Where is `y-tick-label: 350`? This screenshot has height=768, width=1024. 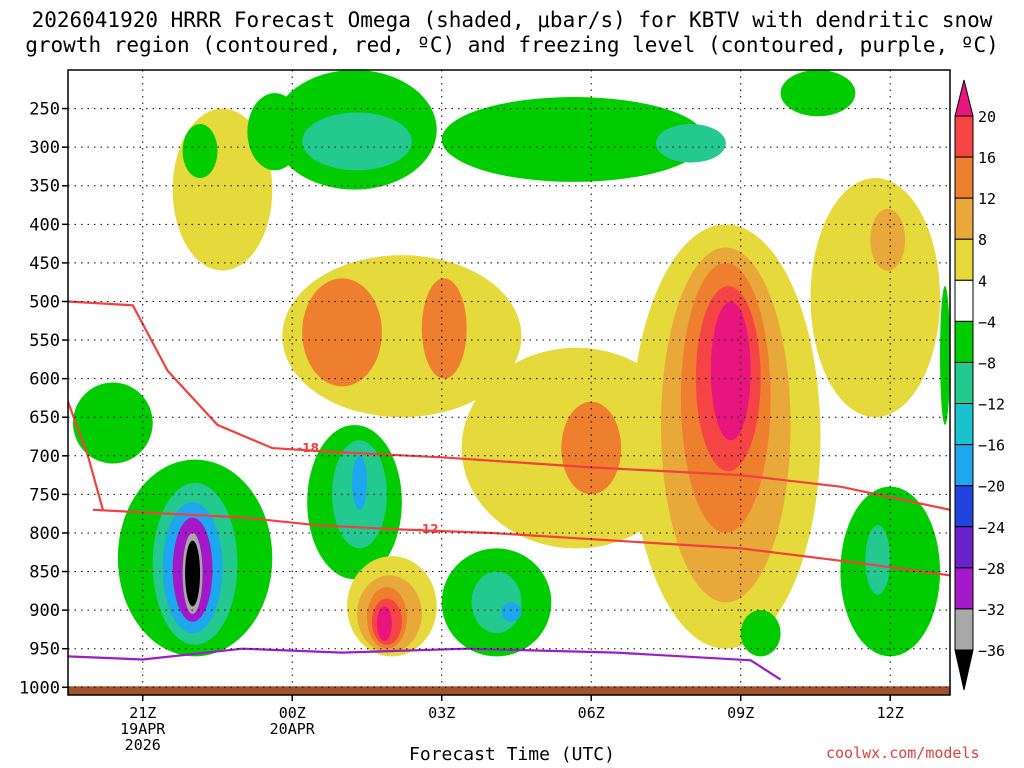 y-tick-label: 350 is located at coordinates (44, 187).